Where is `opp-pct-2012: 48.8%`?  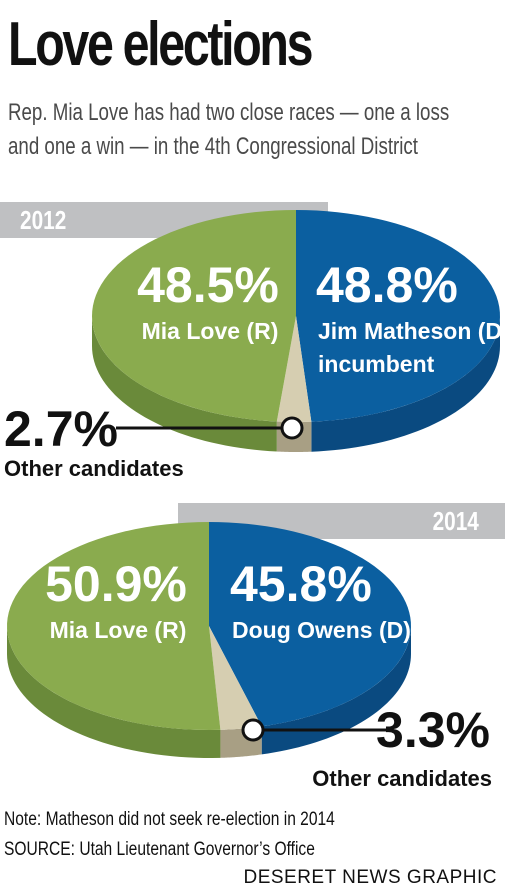
opp-pct-2012: 48.8% is located at coordinates (387, 285).